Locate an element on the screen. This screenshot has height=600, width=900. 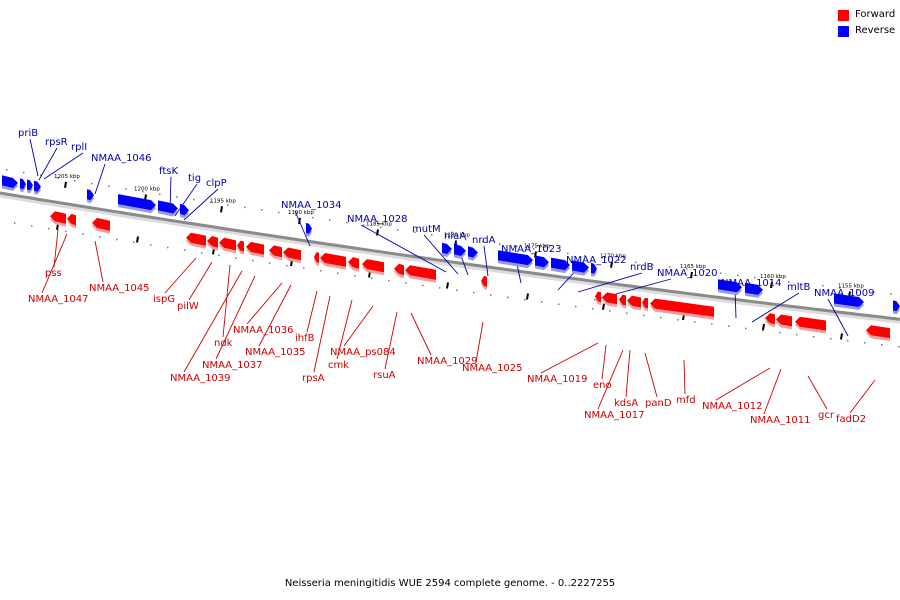
forward-swatch is located at coordinates (843, 15).